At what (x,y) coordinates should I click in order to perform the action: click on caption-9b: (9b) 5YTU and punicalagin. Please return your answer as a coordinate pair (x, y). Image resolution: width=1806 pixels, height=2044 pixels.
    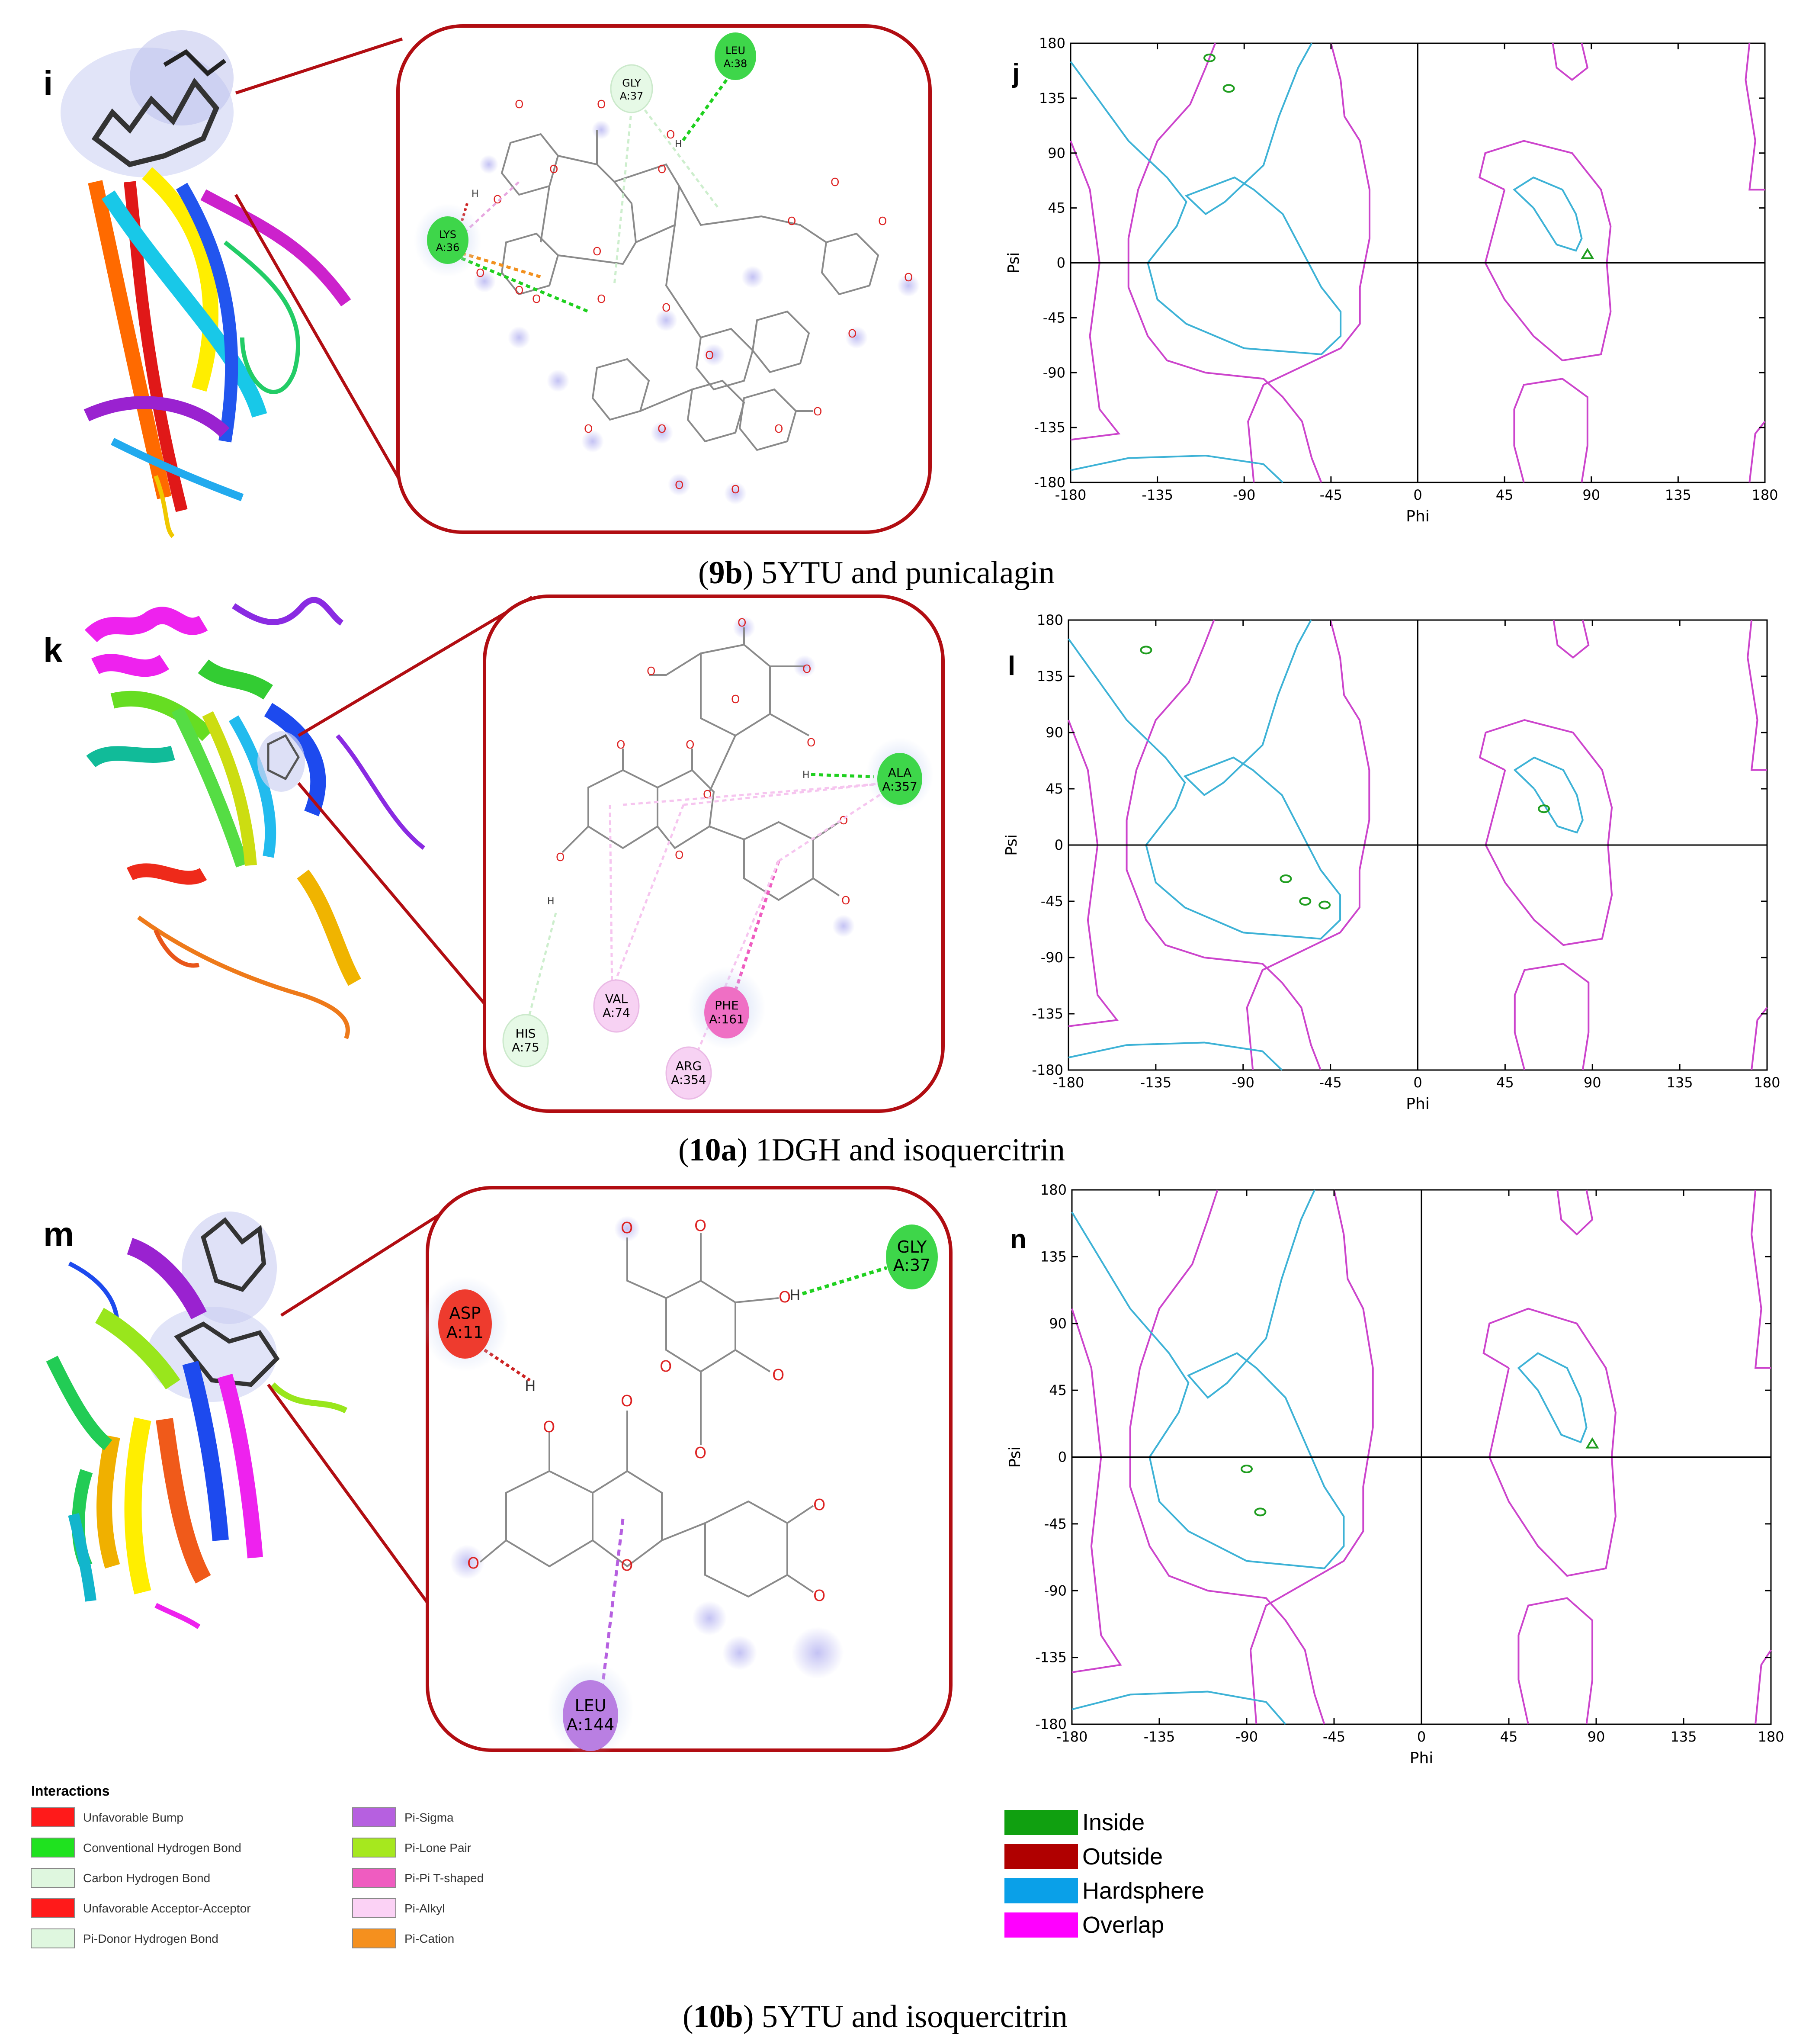
    Looking at the image, I should click on (877, 573).